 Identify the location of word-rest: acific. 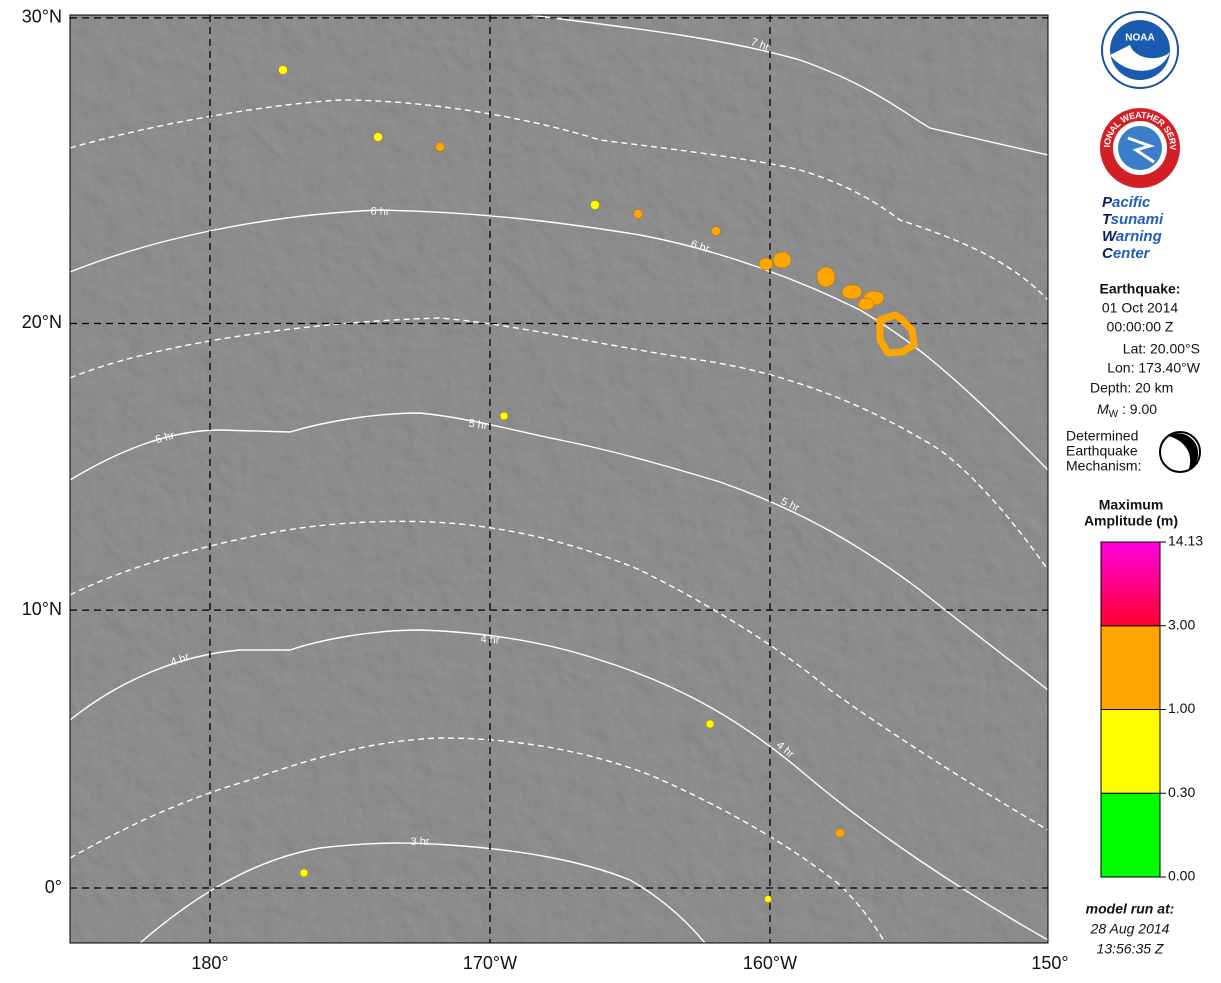
(1131, 202).